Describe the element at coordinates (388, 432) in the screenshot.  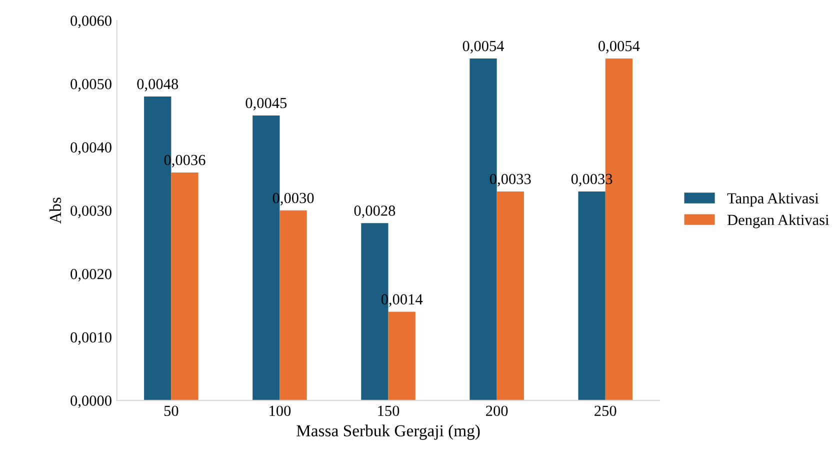
I see `x-axis-title: Massa Serbuk Gergaji (mg)` at that location.